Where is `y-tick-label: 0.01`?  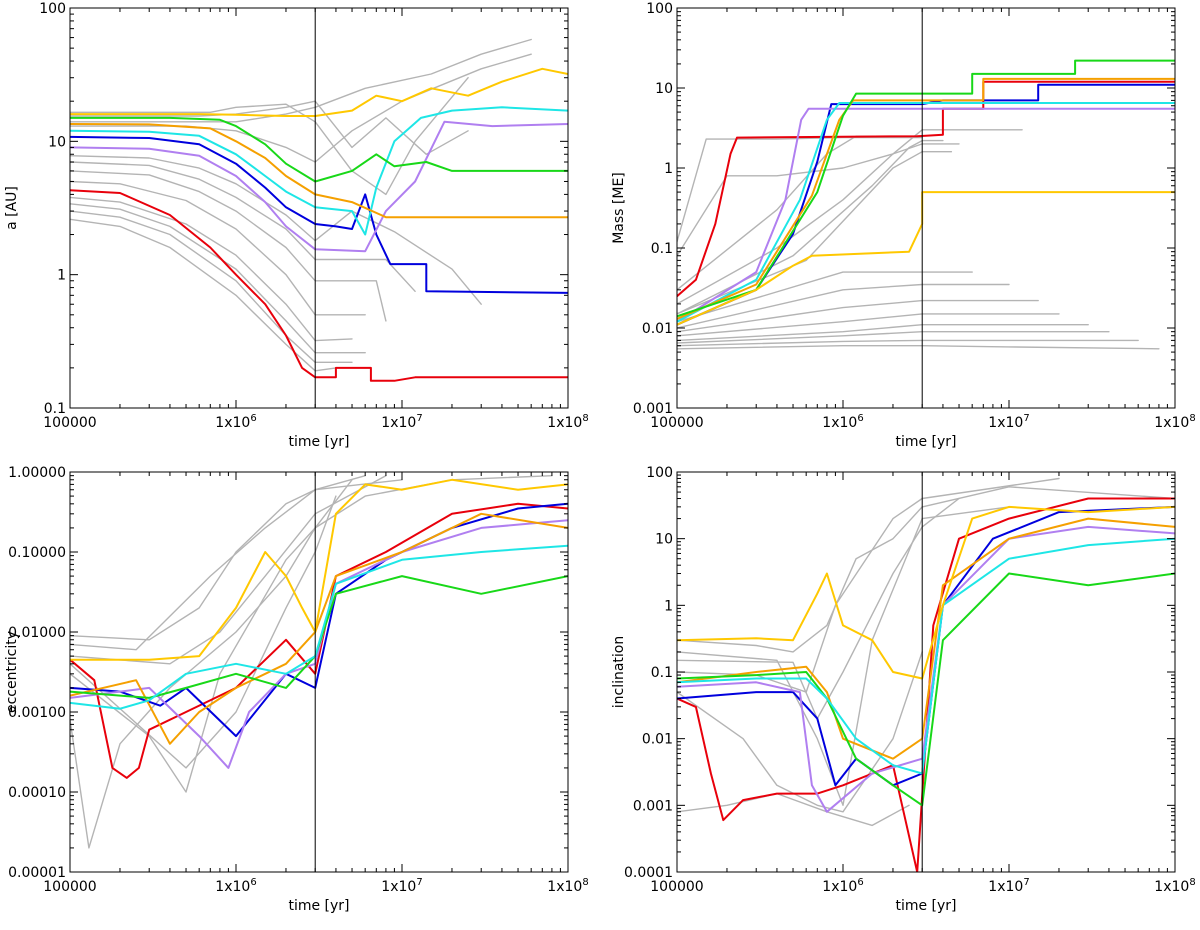
y-tick-label: 0.01 is located at coordinates (657, 329).